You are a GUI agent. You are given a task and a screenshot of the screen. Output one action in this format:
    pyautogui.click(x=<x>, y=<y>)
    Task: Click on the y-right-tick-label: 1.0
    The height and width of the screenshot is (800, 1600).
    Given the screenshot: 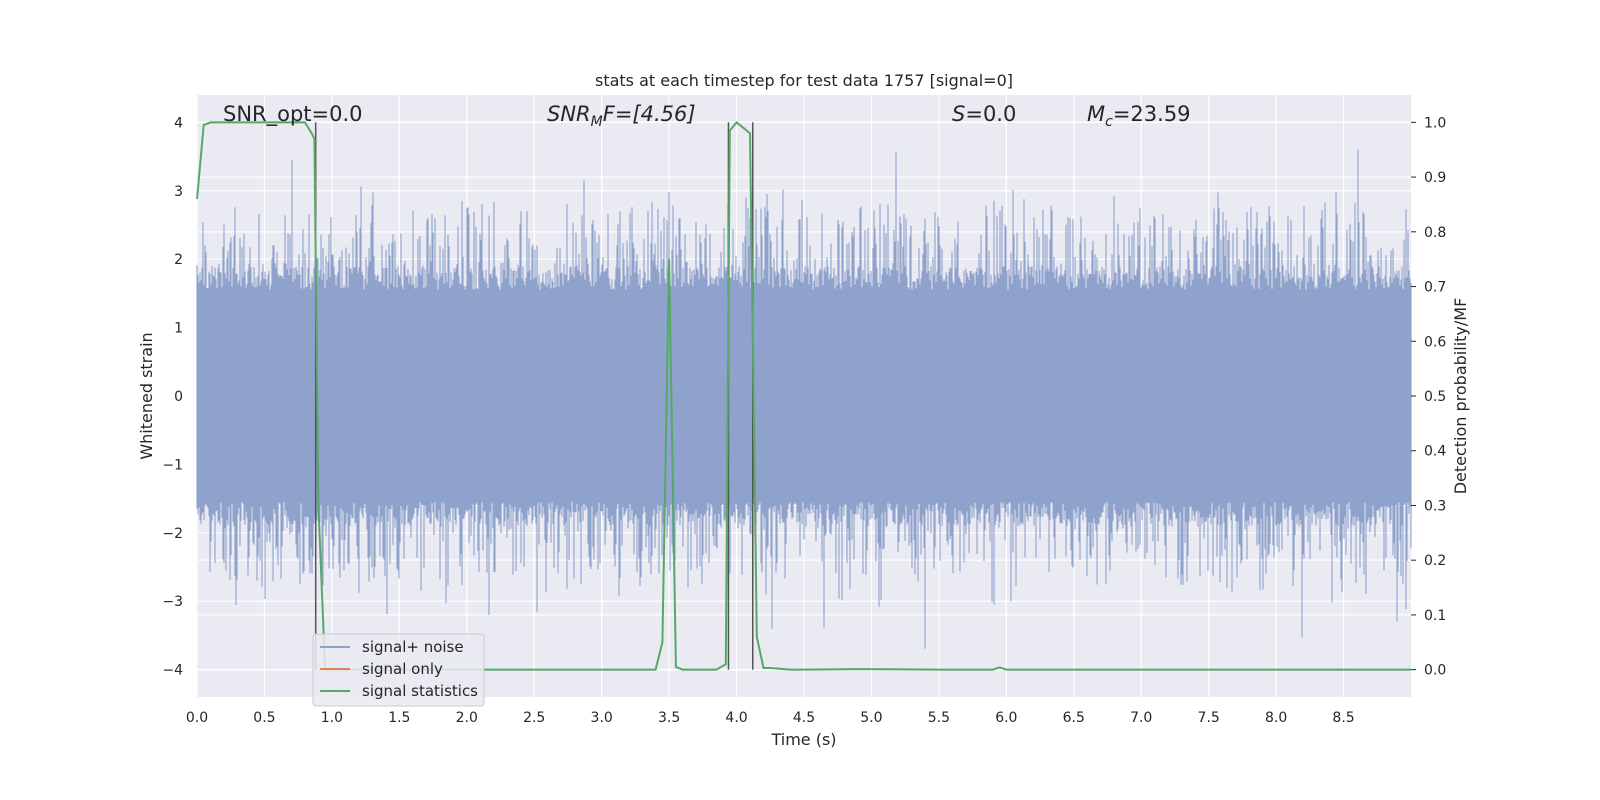 What is the action you would take?
    pyautogui.click(x=1435, y=123)
    